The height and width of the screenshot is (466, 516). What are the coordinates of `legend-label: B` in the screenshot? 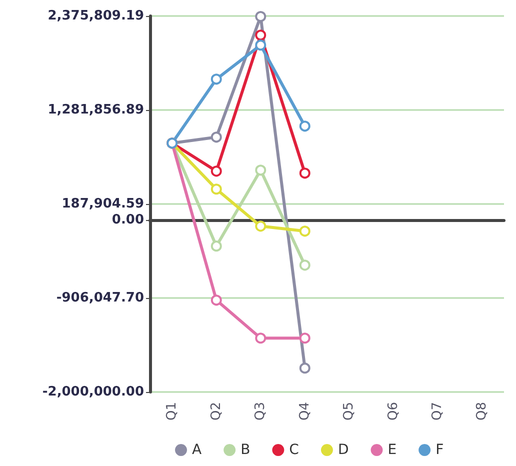 It's located at (245, 450).